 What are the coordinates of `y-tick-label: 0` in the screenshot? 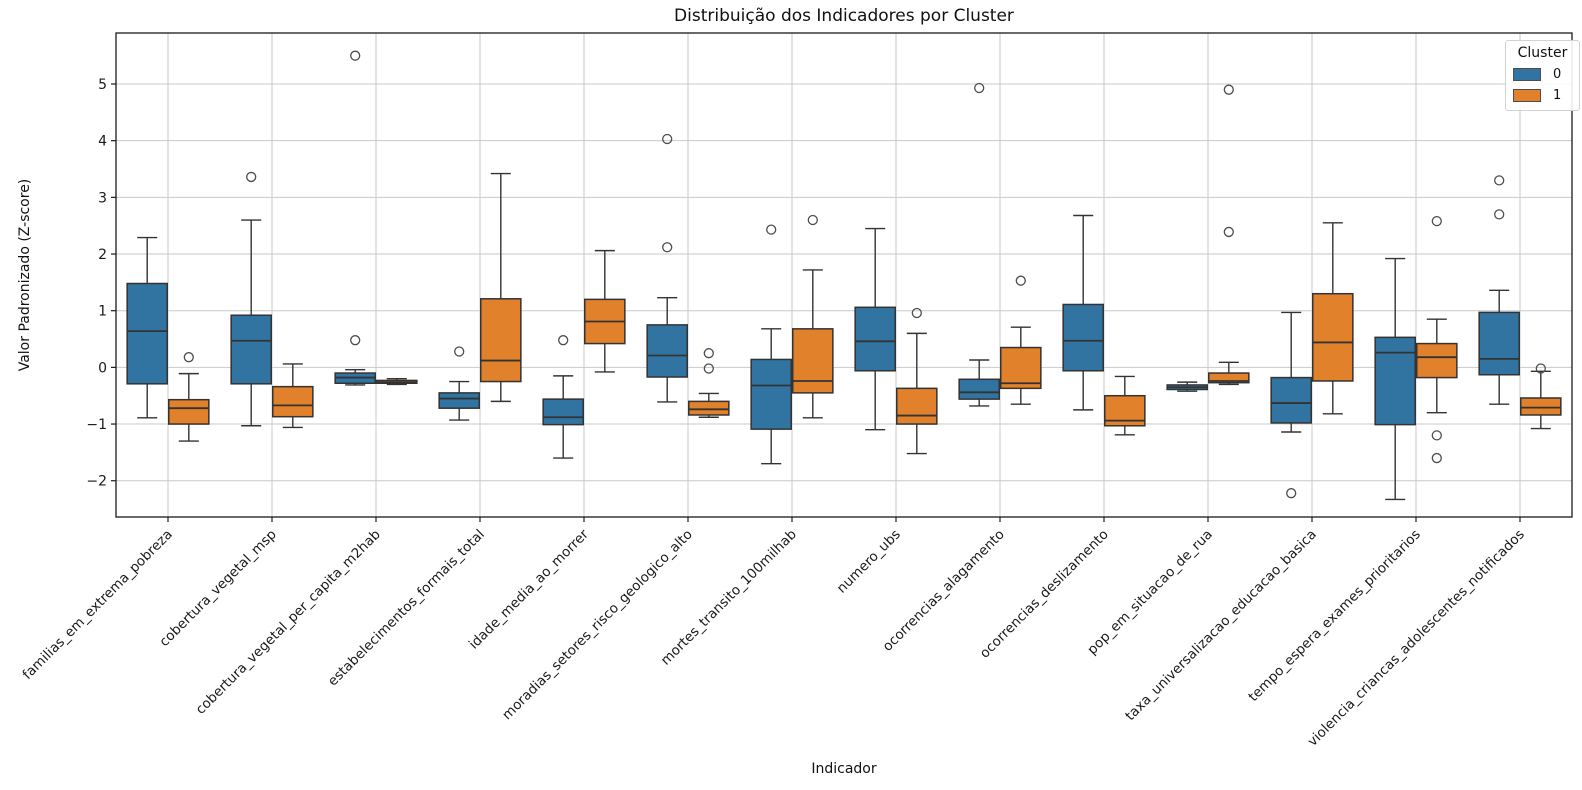 It's located at (102, 368).